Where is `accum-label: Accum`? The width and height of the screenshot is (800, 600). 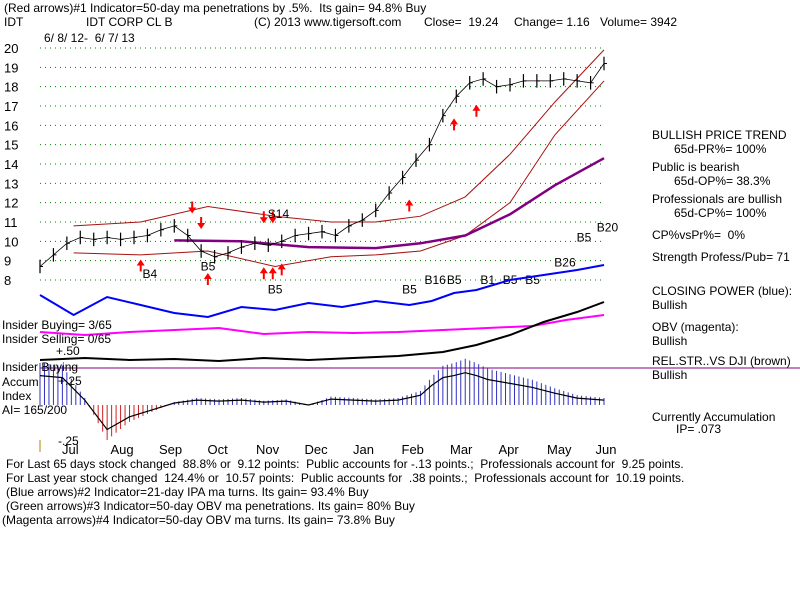 accum-label: Accum is located at coordinates (20, 382).